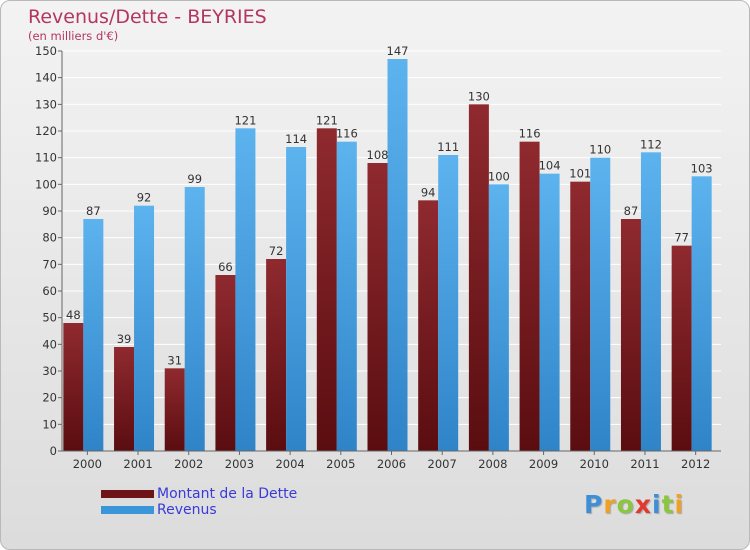  Describe the element at coordinates (625, 504) in the screenshot. I see `logo-letter: o` at that location.